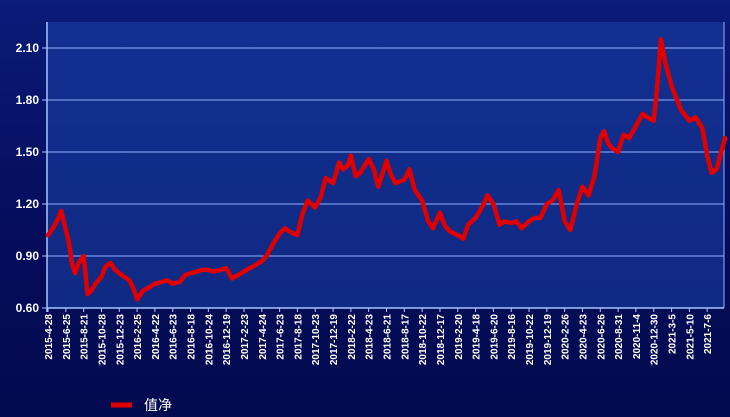  I want to click on x-tick-label: 2018-6-21, so click(388, 337).